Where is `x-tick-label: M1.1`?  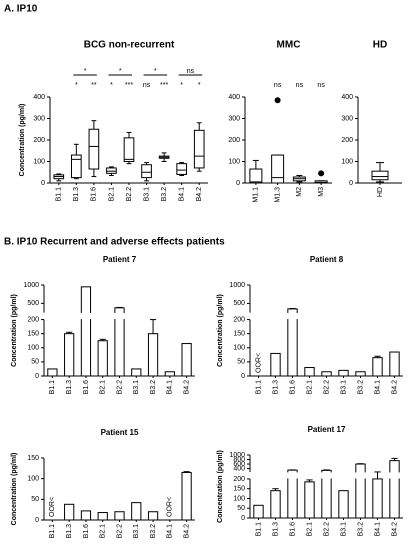 x-tick-label: M1.1 is located at coordinates (256, 195).